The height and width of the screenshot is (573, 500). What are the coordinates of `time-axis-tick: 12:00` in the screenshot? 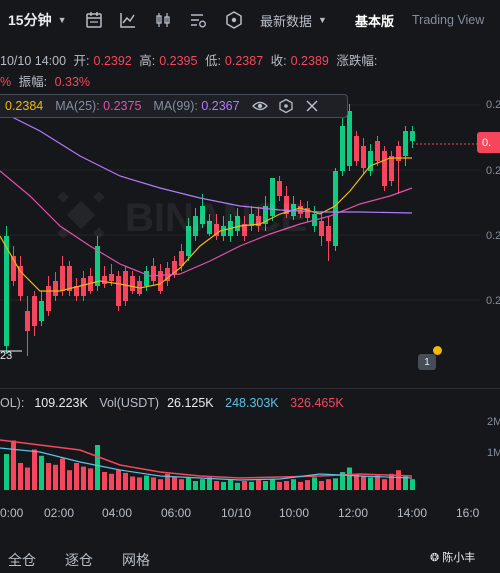 It's located at (353, 513).